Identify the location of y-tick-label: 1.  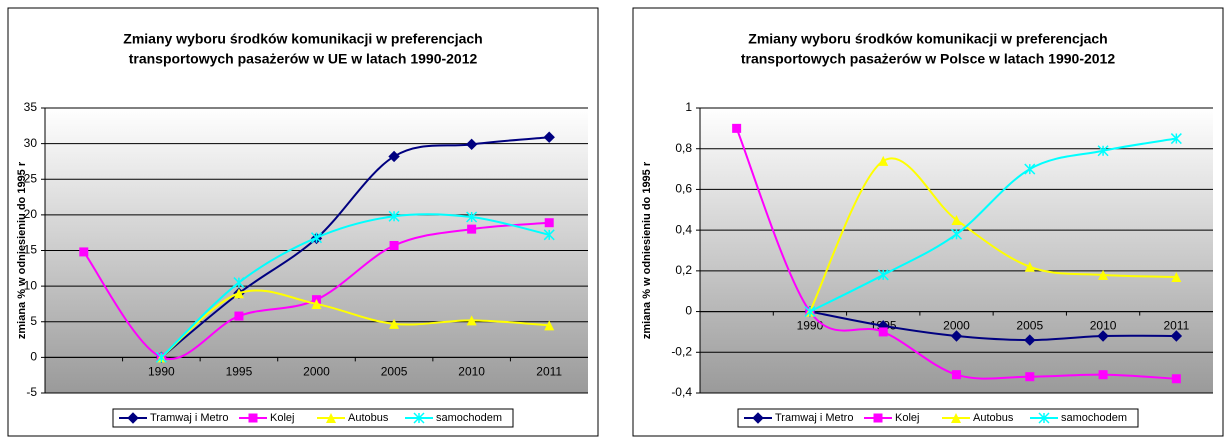
(688, 107).